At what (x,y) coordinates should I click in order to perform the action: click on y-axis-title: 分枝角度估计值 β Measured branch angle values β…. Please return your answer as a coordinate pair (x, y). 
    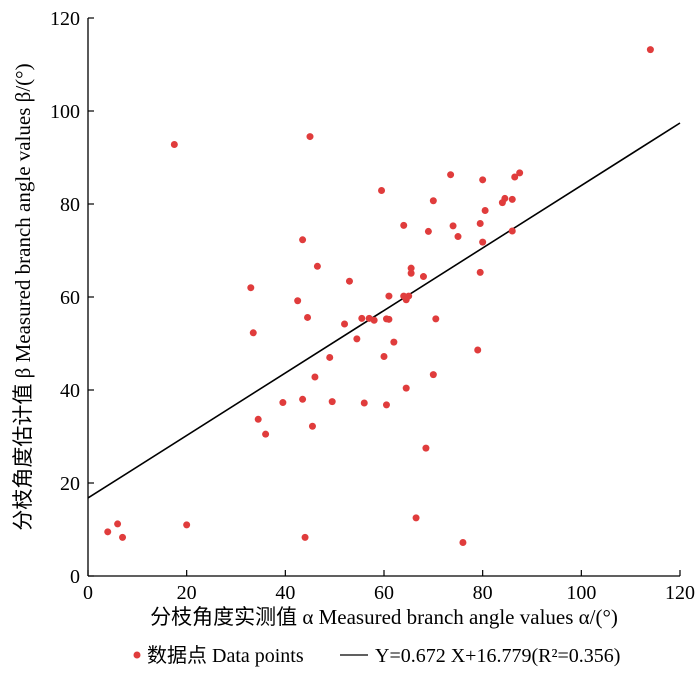
    Looking at the image, I should click on (23, 296).